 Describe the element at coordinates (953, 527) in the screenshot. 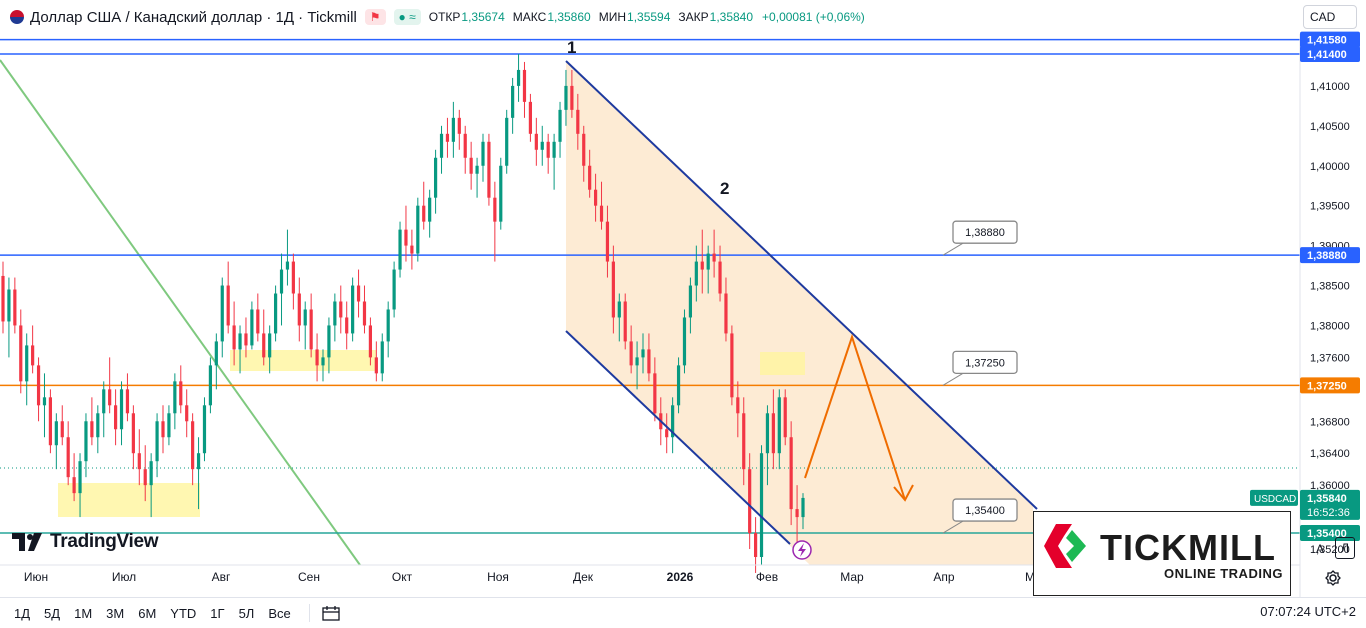

I see `callout-pointer` at that location.